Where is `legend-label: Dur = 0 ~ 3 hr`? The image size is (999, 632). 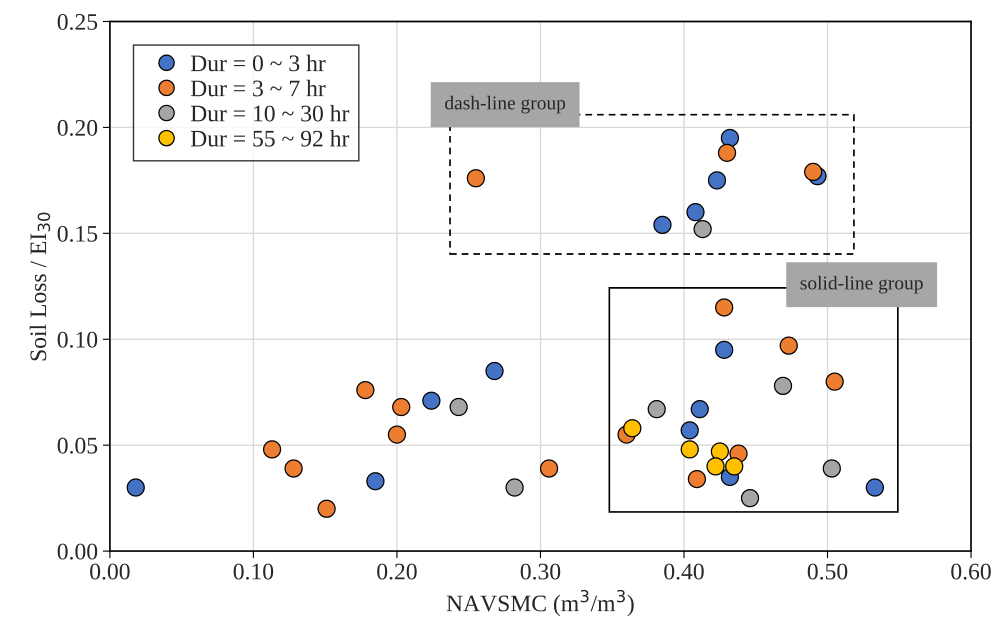 legend-label: Dur = 0 ~ 3 hr is located at coordinates (258, 63).